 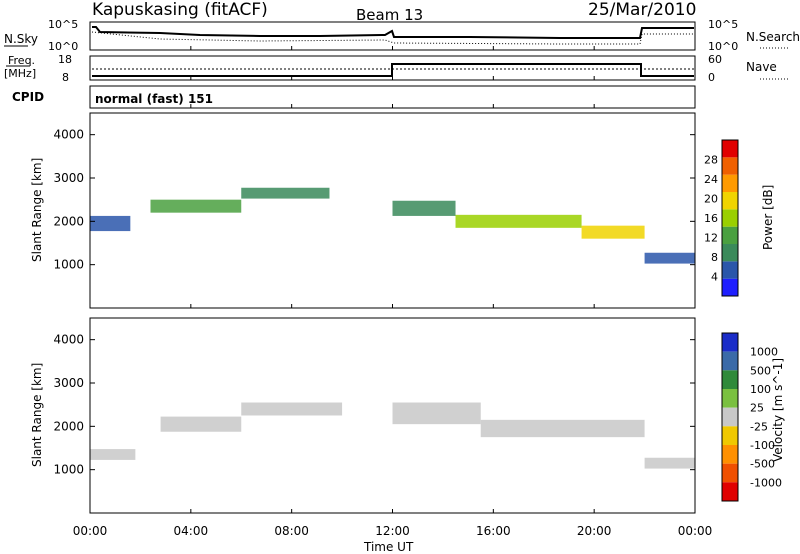 I want to click on velocity-colorbar-tick: 100, so click(x=760, y=389).